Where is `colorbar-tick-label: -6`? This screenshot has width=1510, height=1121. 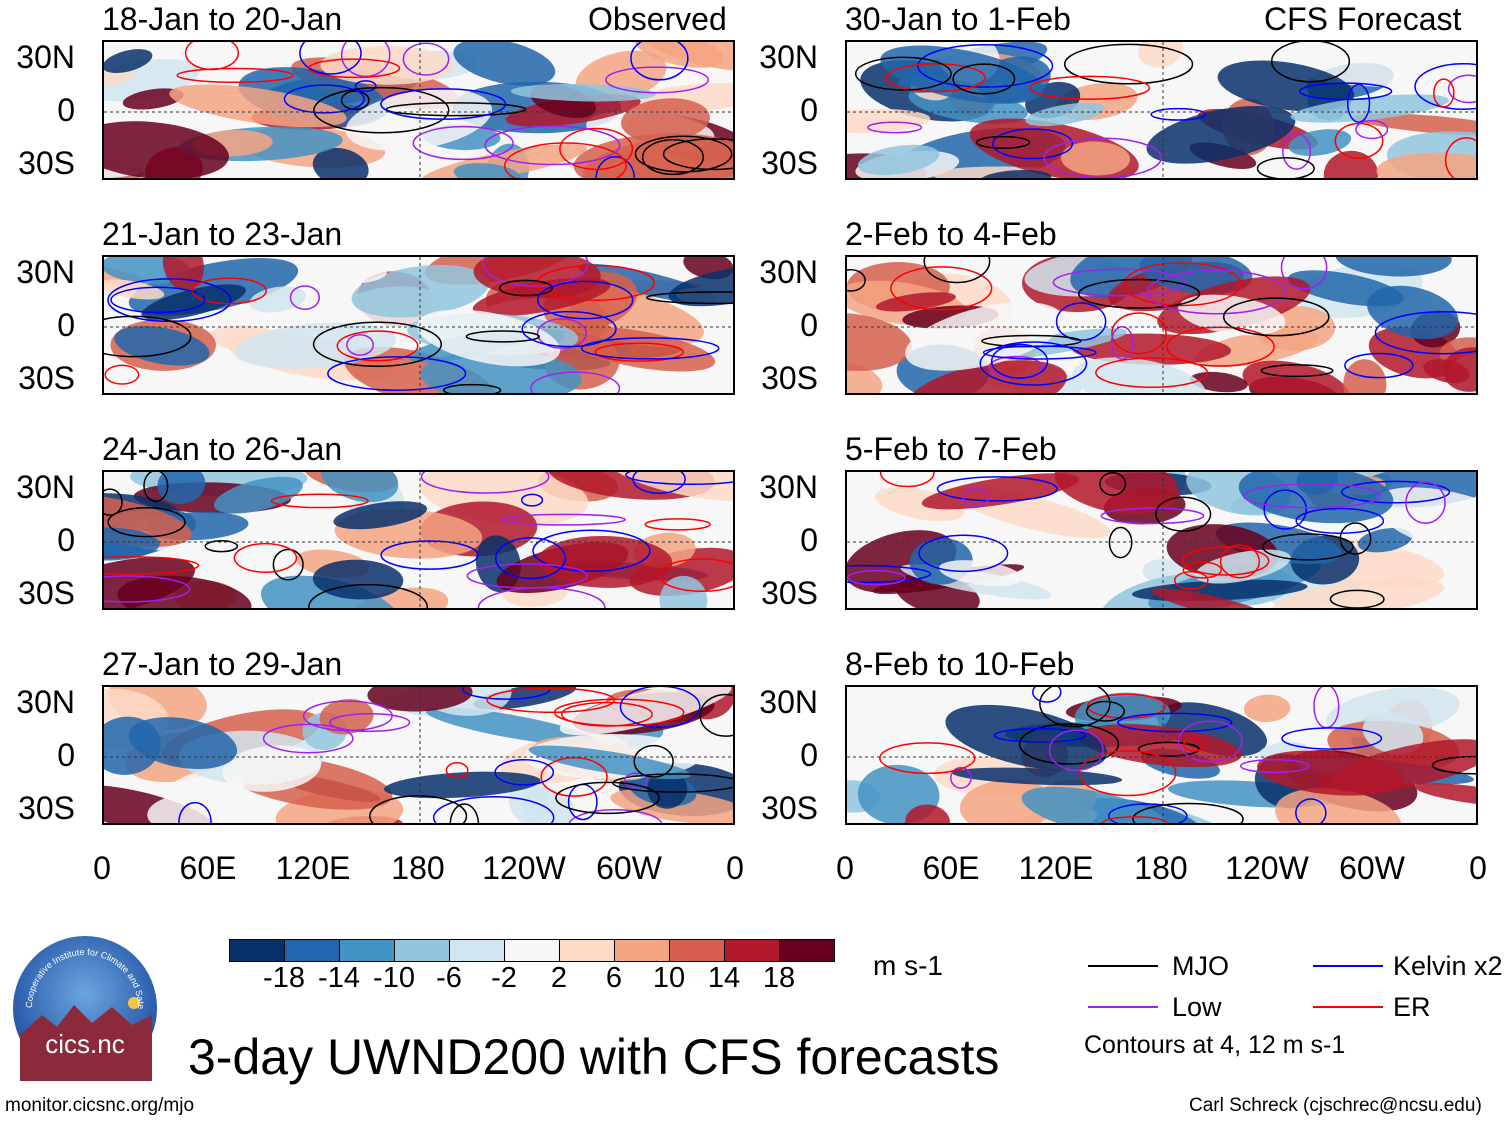 colorbar-tick-label: -6 is located at coordinates (449, 978).